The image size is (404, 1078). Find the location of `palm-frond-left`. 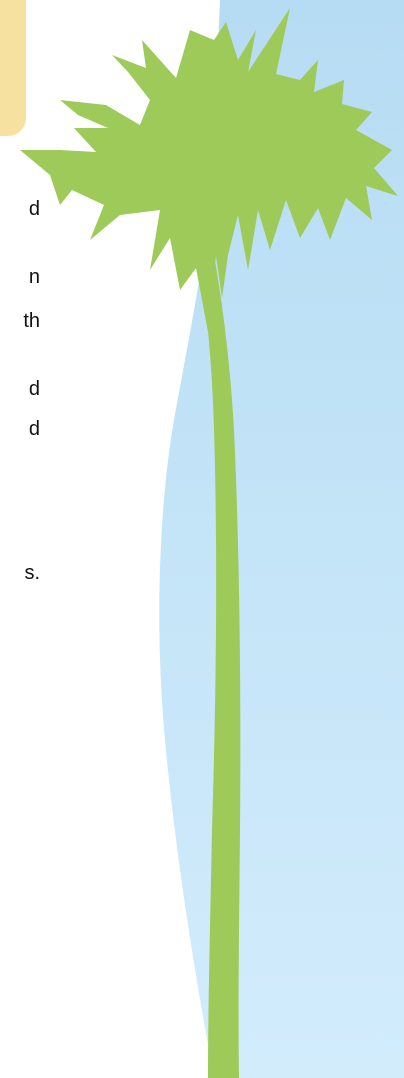

palm-frond-left is located at coordinates (118, 159).